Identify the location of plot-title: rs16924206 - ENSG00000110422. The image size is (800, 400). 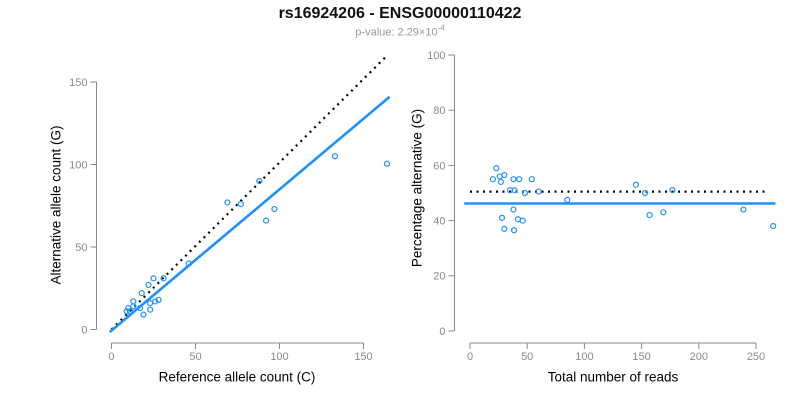
(400, 13).